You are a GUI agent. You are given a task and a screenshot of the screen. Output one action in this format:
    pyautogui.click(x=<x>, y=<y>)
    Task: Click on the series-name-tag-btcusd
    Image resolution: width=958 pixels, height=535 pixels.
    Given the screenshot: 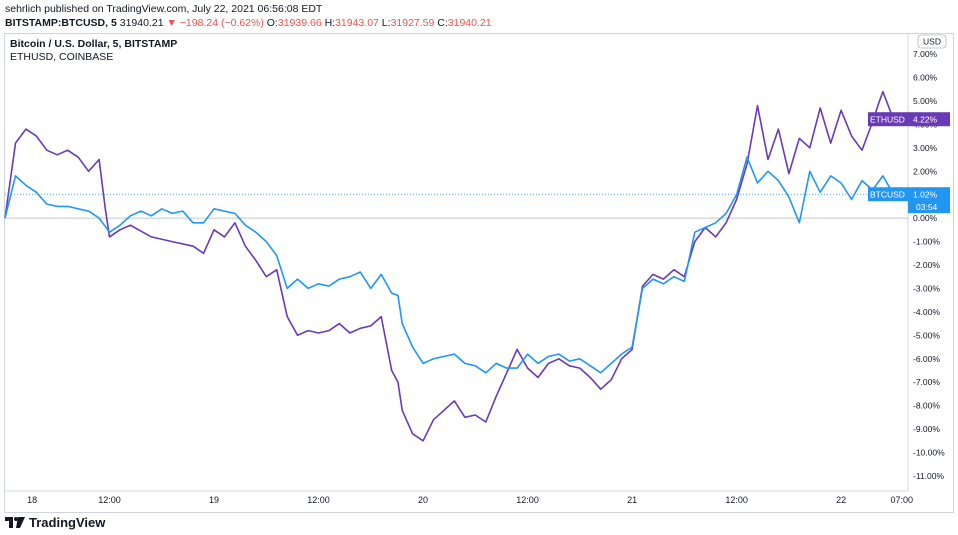 What is the action you would take?
    pyautogui.click(x=888, y=194)
    